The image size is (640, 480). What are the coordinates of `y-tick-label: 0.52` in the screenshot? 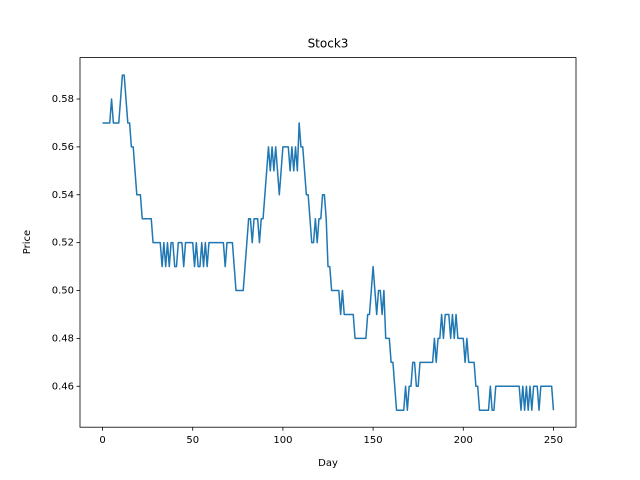 It's located at (63, 243).